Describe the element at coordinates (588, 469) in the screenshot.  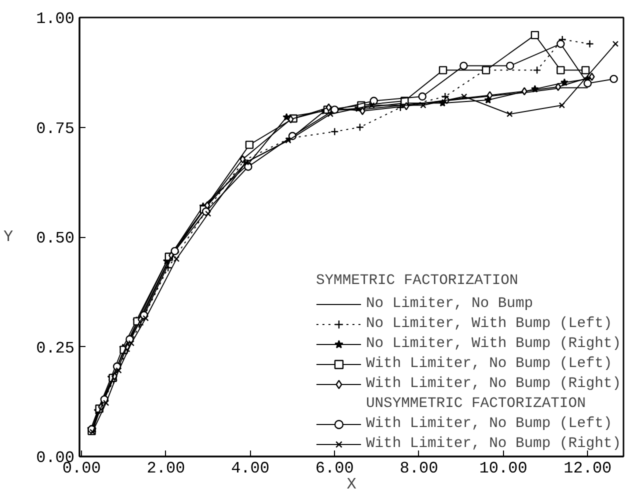
I see `x-tick-label: 12.00` at that location.